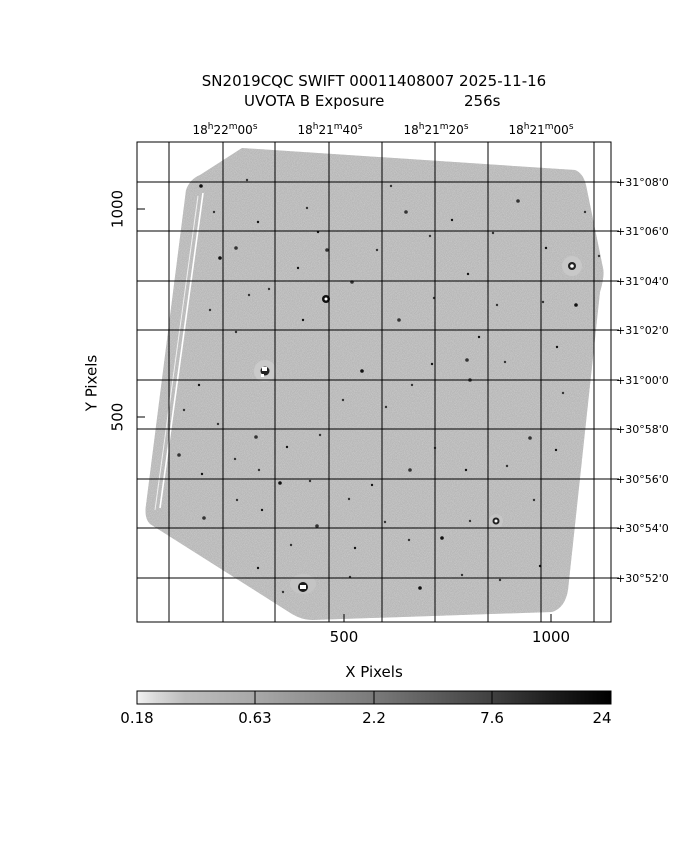 Image resolution: width=680 pixels, height=850 pixels. I want to click on ra-tick-label: 18h21m20s, so click(436, 129).